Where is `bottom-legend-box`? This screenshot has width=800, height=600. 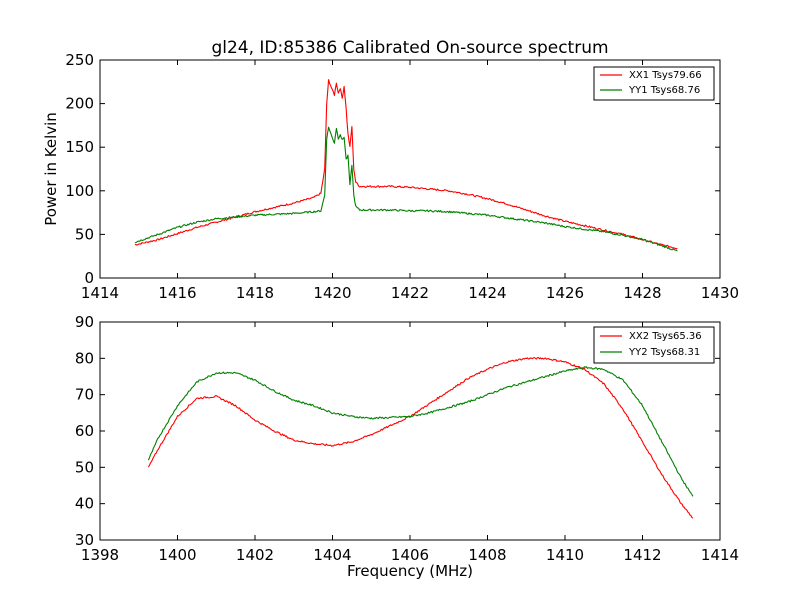
bottom-legend-box is located at coordinates (654, 345).